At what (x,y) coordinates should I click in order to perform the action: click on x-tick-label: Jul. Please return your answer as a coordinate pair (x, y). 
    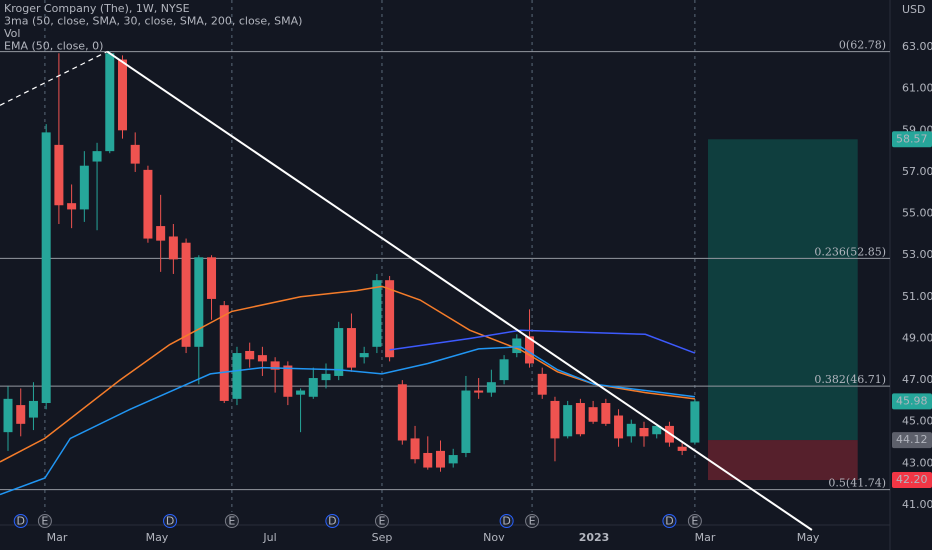
    Looking at the image, I should click on (269, 537).